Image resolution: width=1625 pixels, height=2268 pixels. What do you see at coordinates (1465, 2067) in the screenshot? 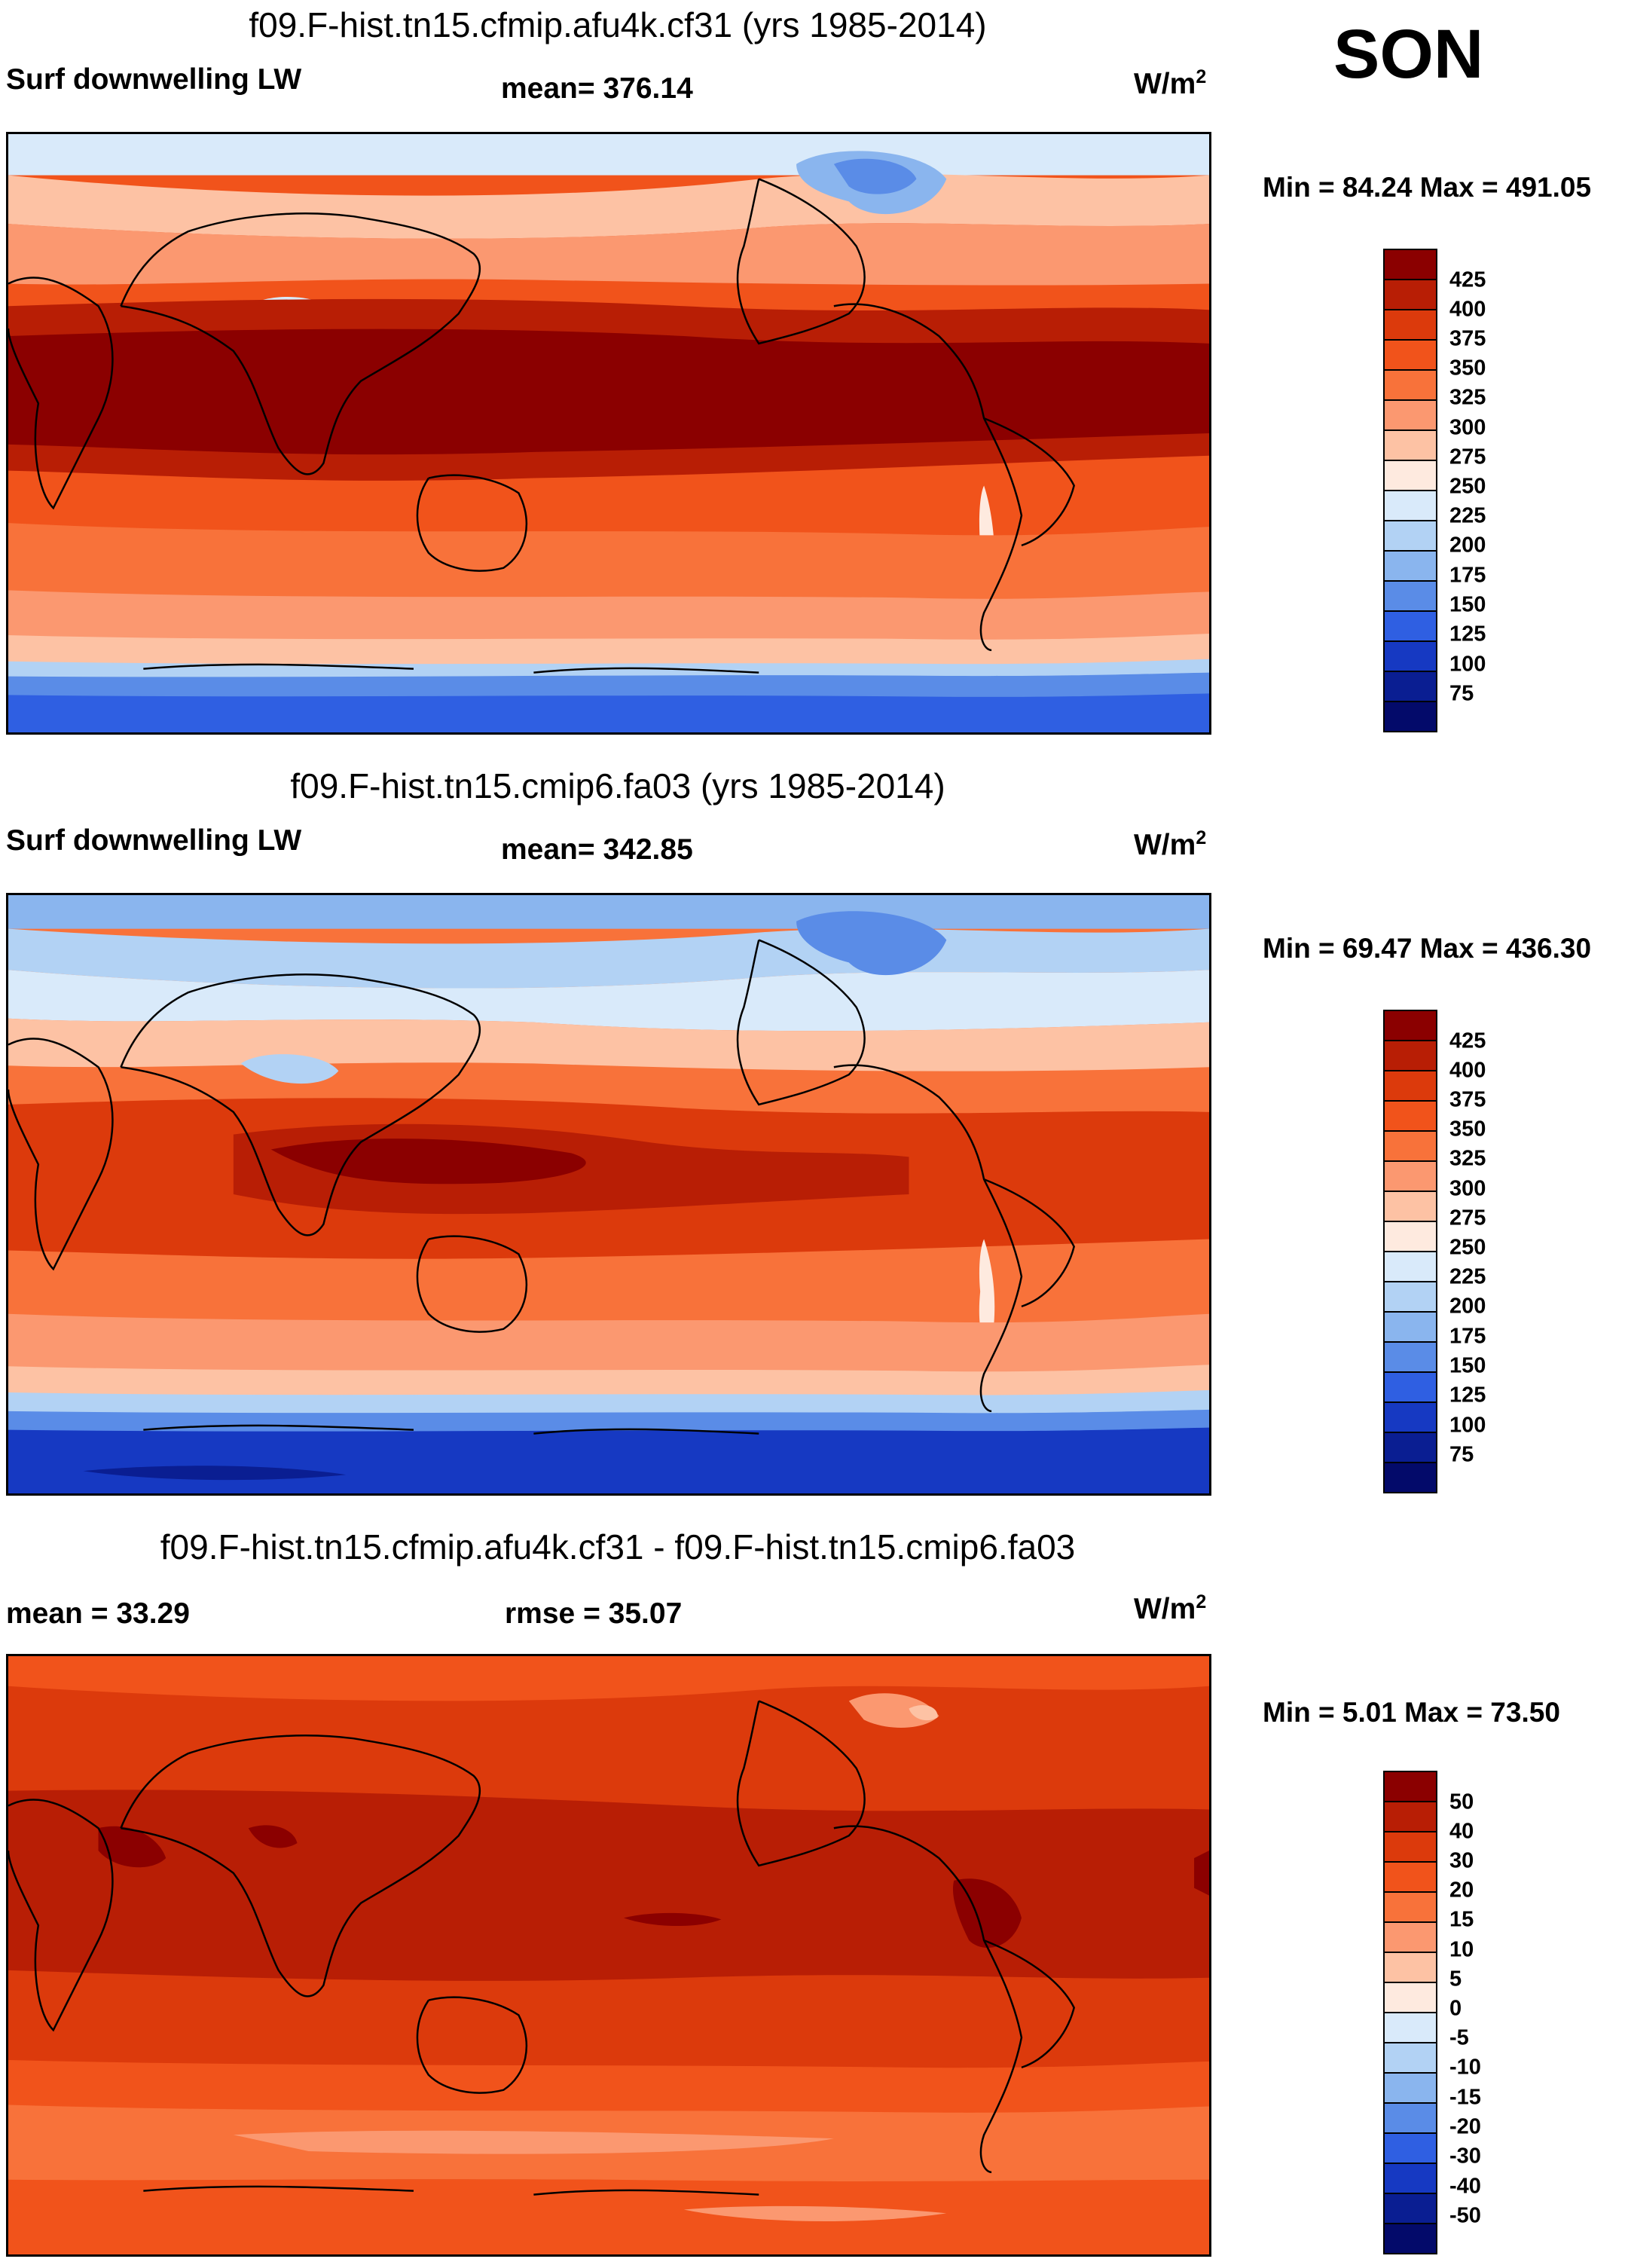
I see `panel3-colorbar-tick: -10` at bounding box center [1465, 2067].